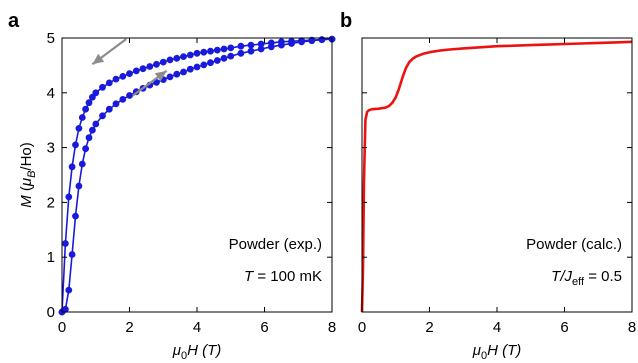 The image size is (638, 363). Describe the element at coordinates (51, 312) in the screenshot. I see `panel-a-y-tick-label-0: 0` at that location.